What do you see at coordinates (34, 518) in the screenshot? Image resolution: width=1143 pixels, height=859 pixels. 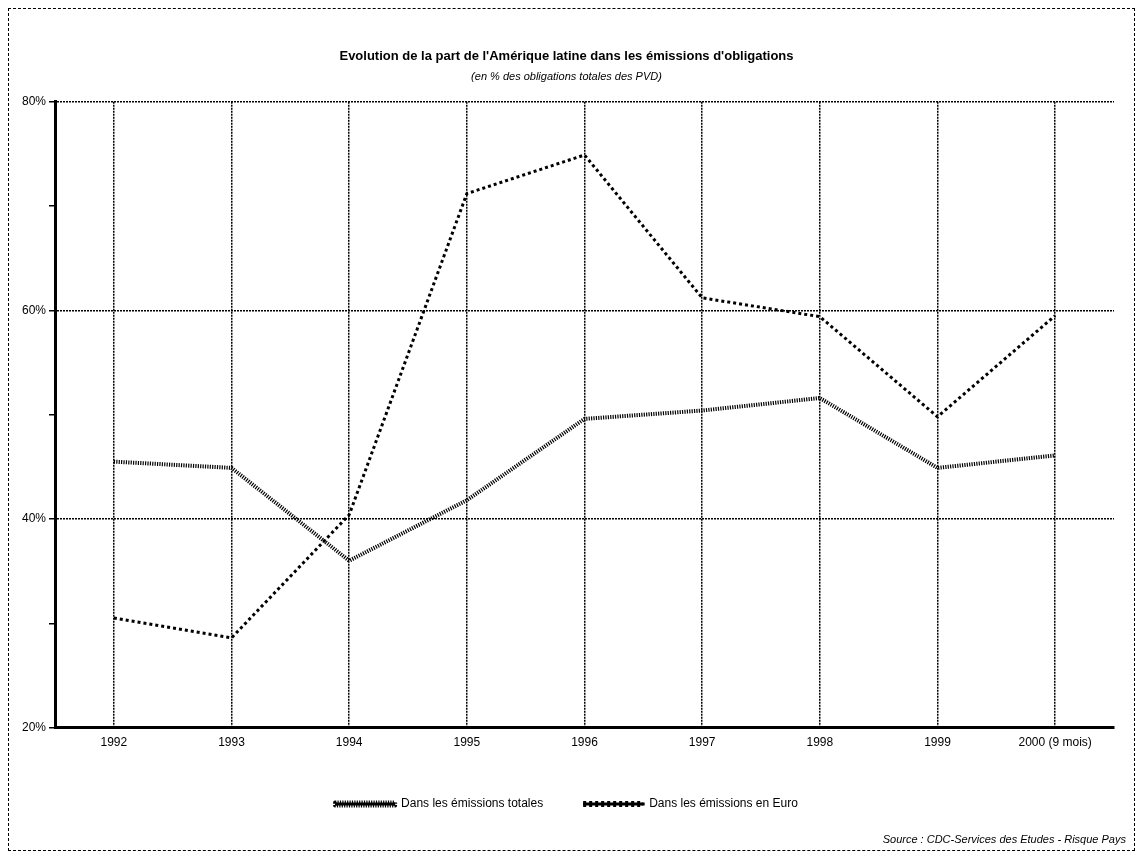 I see `y-tick-label: 40%` at bounding box center [34, 518].